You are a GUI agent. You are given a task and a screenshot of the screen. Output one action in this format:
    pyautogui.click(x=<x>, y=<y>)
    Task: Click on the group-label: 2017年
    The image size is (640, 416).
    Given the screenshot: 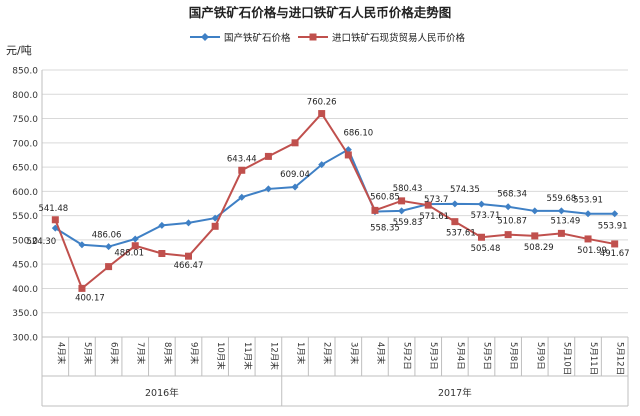 What is the action you would take?
    pyautogui.click(x=455, y=393)
    